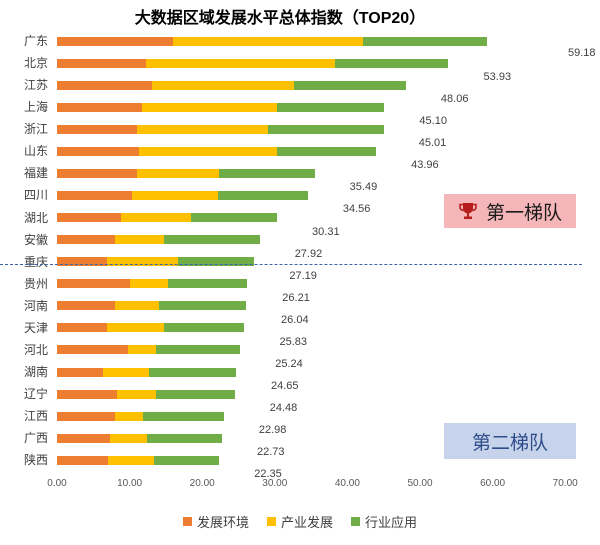  I want to click on y-axis-label: 广东, so click(35, 41).